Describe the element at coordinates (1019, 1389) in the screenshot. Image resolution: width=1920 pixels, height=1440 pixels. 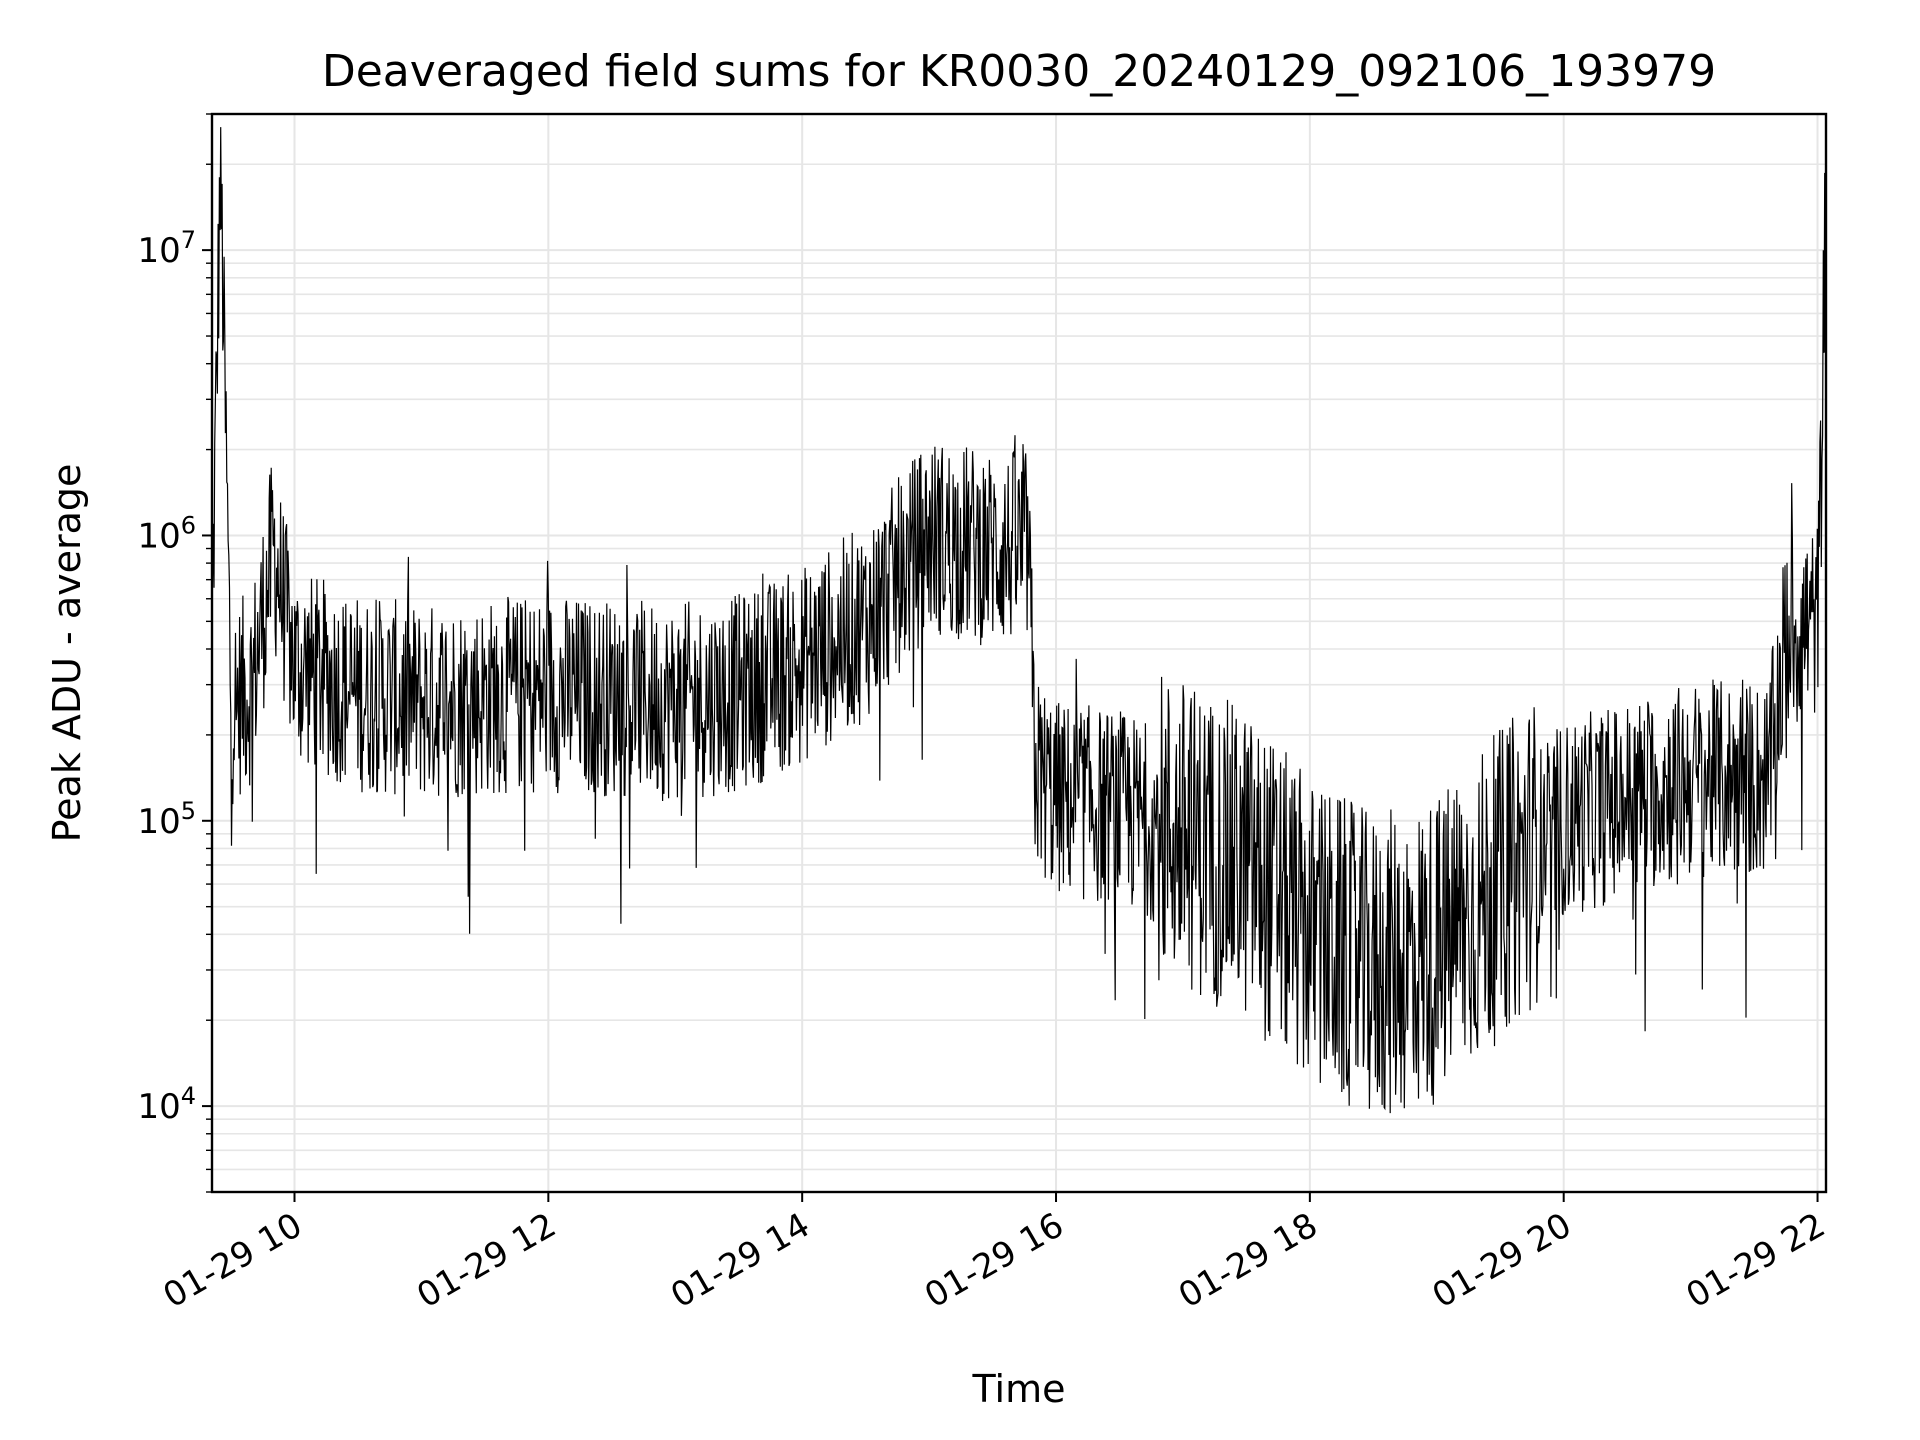
I see `x-axis-label: Time` at that location.